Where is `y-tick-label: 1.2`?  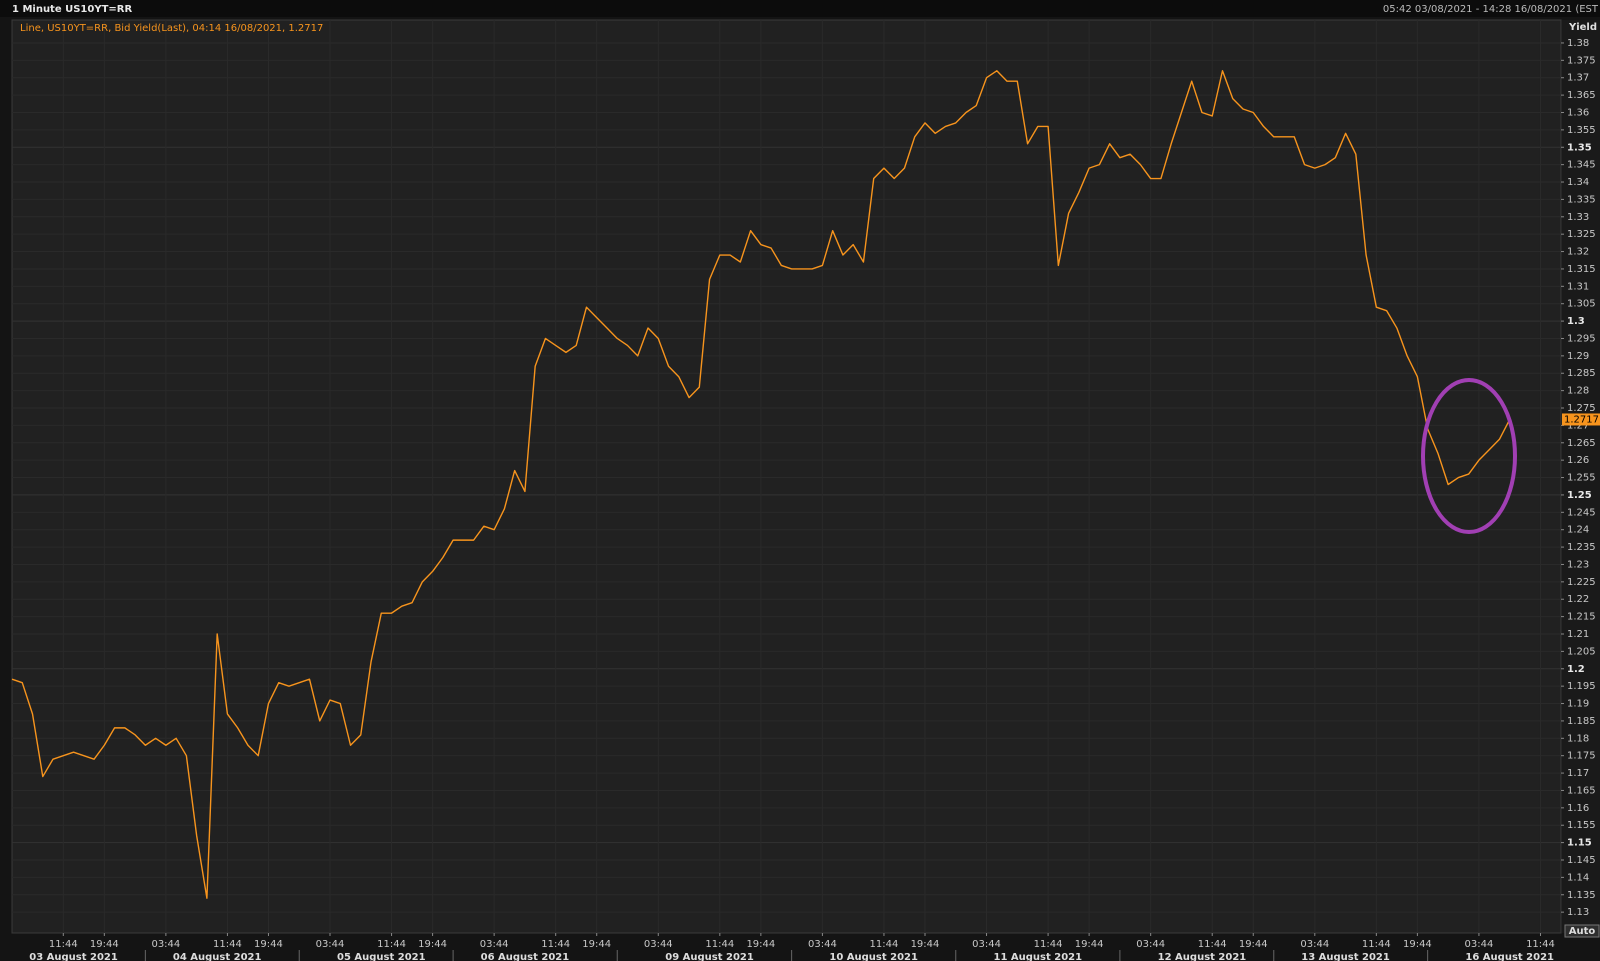
y-tick-label: 1.2 is located at coordinates (1576, 669).